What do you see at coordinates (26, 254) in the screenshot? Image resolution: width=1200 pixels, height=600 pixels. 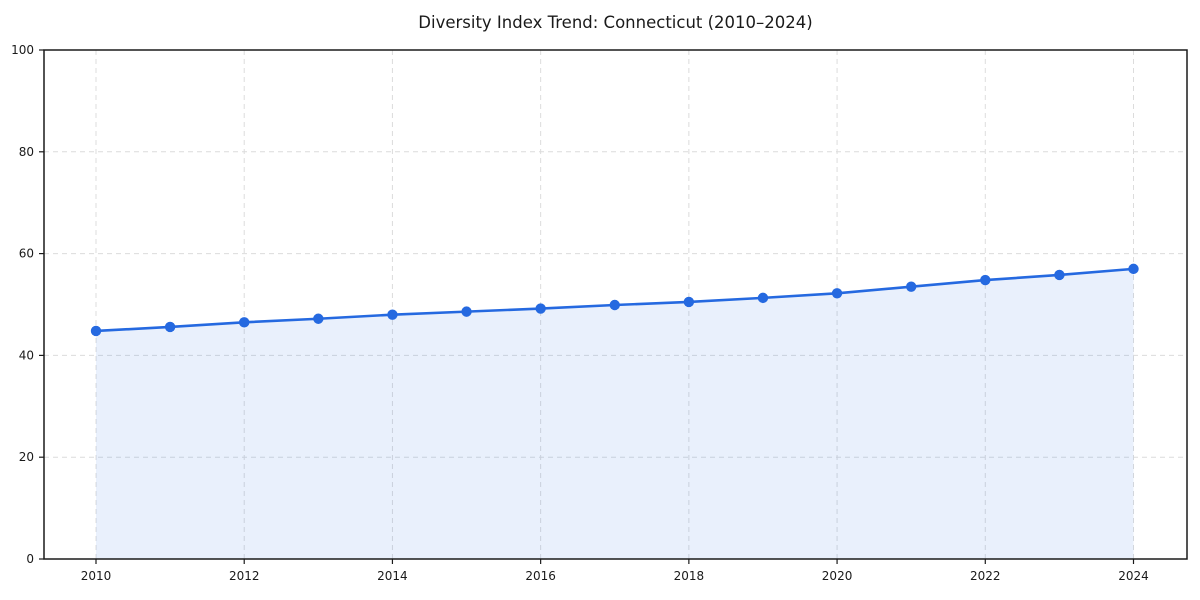 I see `y-tick-label: 60` at bounding box center [26, 254].